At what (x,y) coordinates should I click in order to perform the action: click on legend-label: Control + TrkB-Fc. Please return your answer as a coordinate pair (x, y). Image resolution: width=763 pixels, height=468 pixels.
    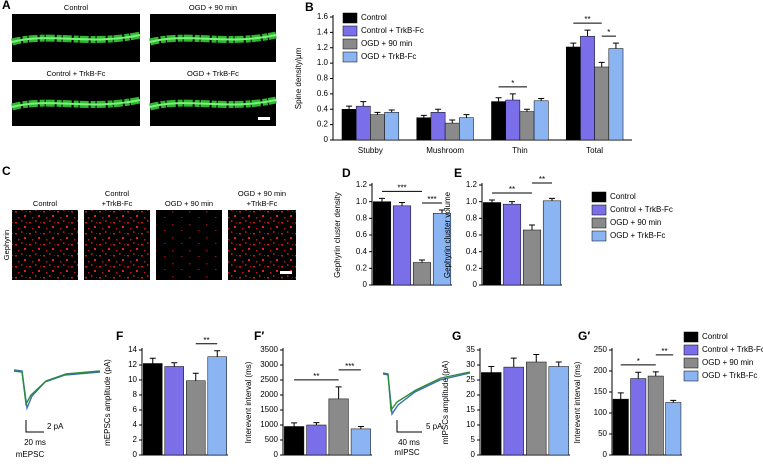
    Looking at the image, I should click on (732, 349).